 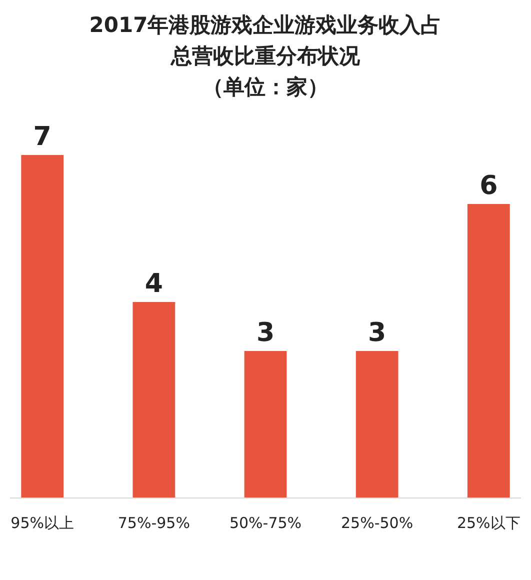 What do you see at coordinates (42, 523) in the screenshot?
I see `x-tick-label: 95%以上` at bounding box center [42, 523].